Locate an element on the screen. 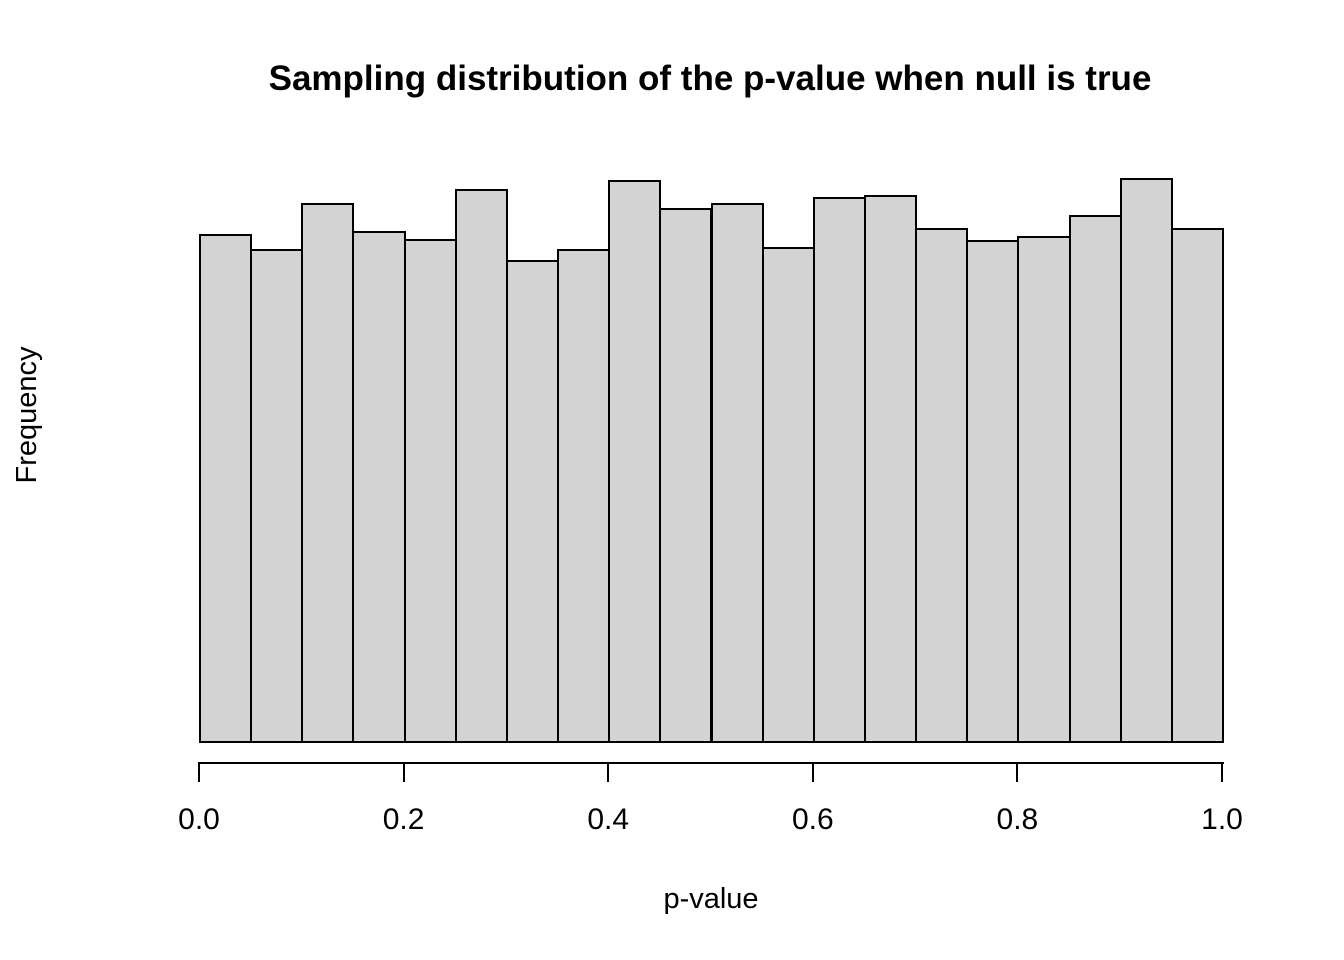  x-axis-label: p-value is located at coordinates (711, 899).